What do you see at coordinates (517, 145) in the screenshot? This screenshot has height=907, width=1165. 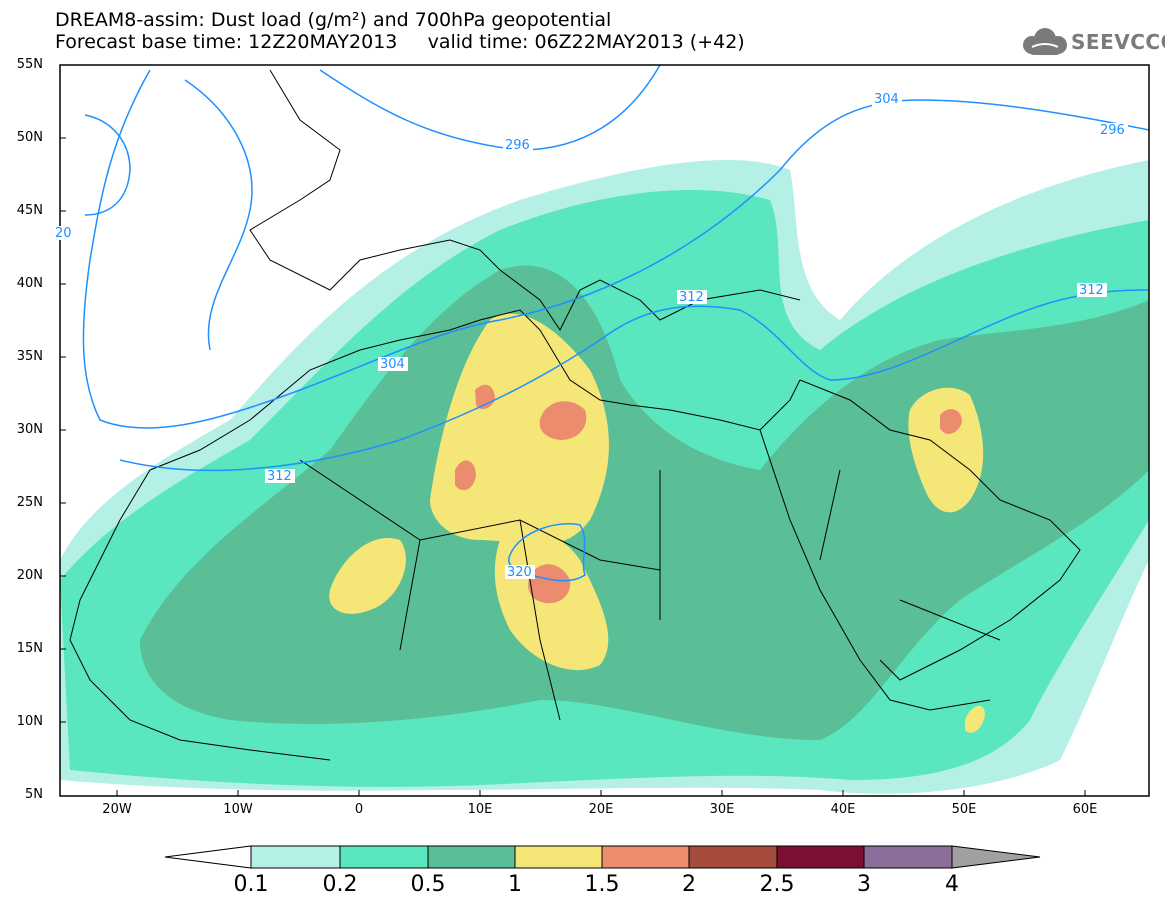 I see `contour-label-296a: 296` at bounding box center [517, 145].